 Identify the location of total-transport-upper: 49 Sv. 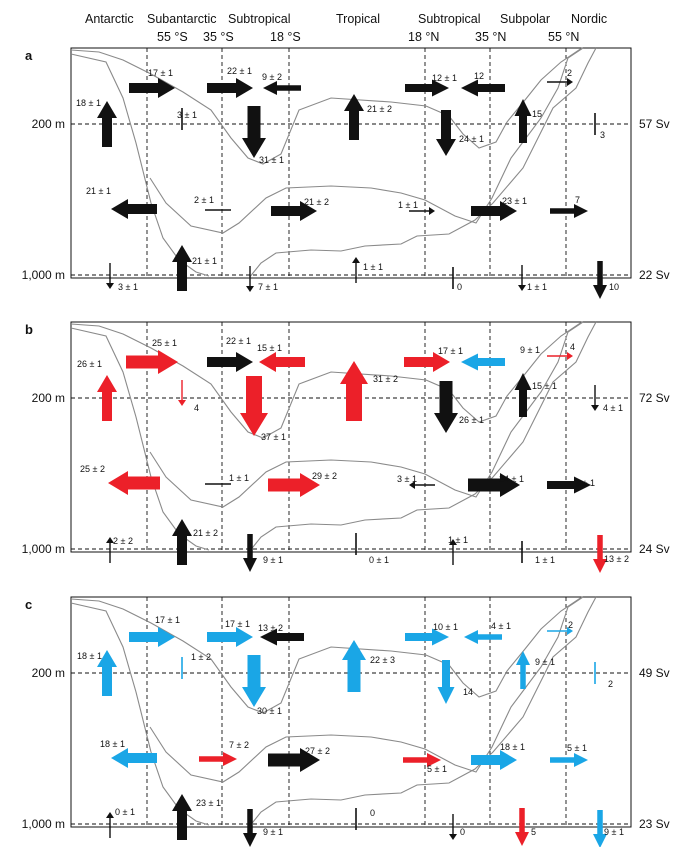
(654, 673).